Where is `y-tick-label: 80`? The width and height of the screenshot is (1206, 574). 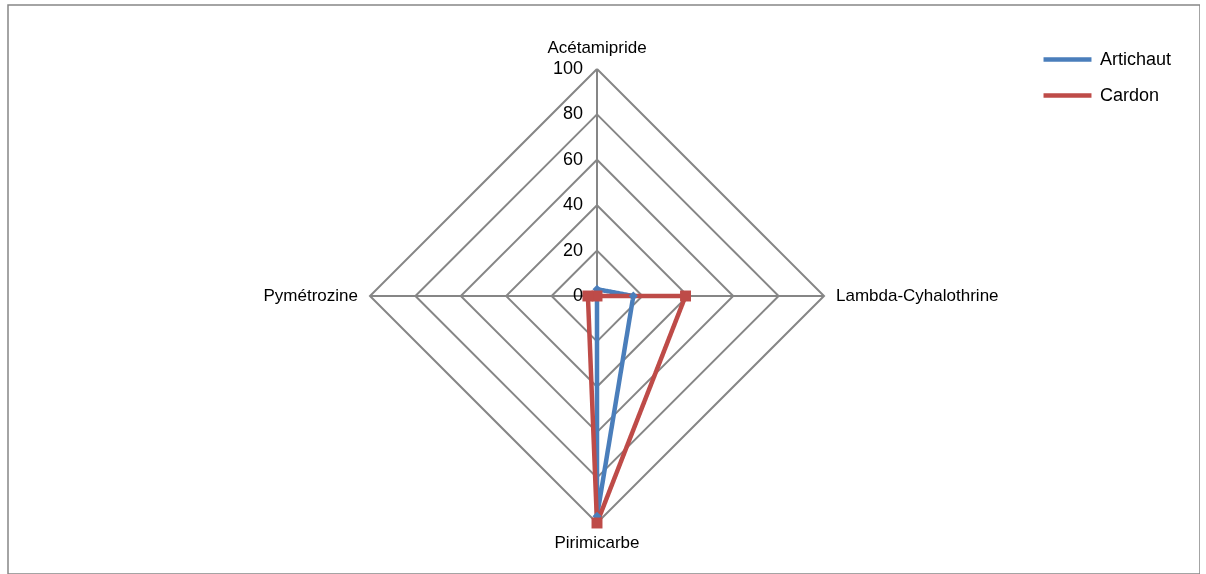 y-tick-label: 80 is located at coordinates (572, 113).